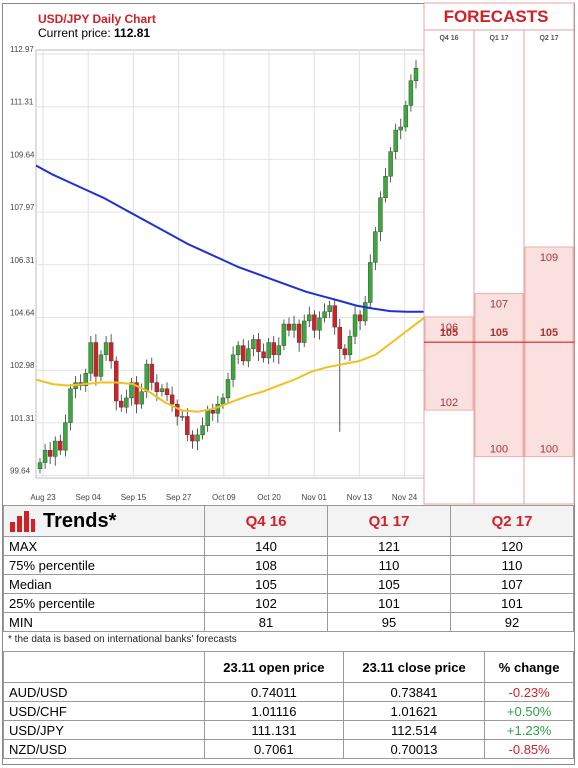 The height and width of the screenshot is (768, 578). I want to click on fx-col-close: 23.11 close price, so click(414, 667).